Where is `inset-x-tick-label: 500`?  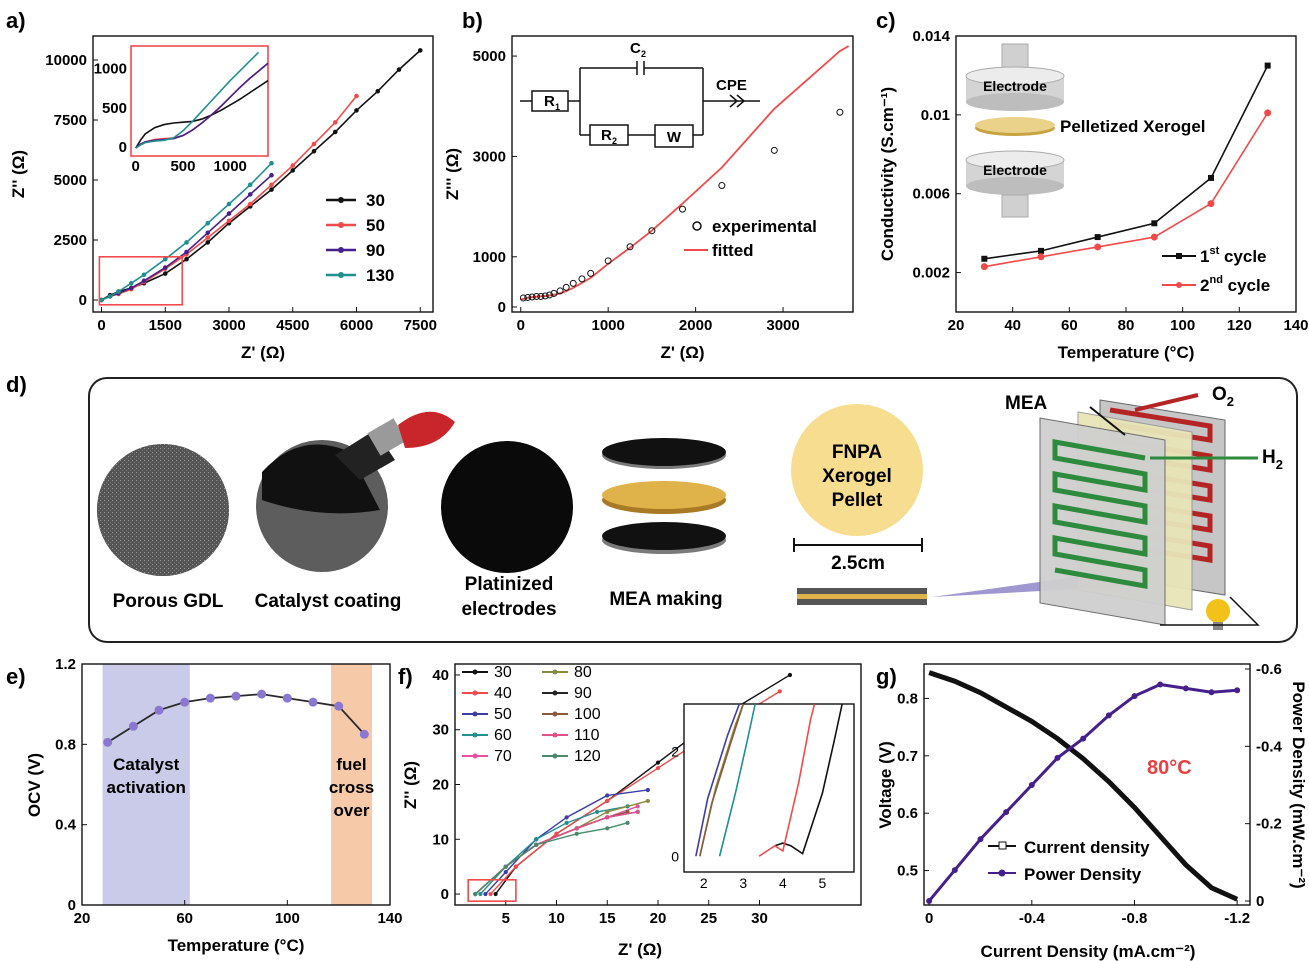
inset-x-tick-label: 500 is located at coordinates (182, 166).